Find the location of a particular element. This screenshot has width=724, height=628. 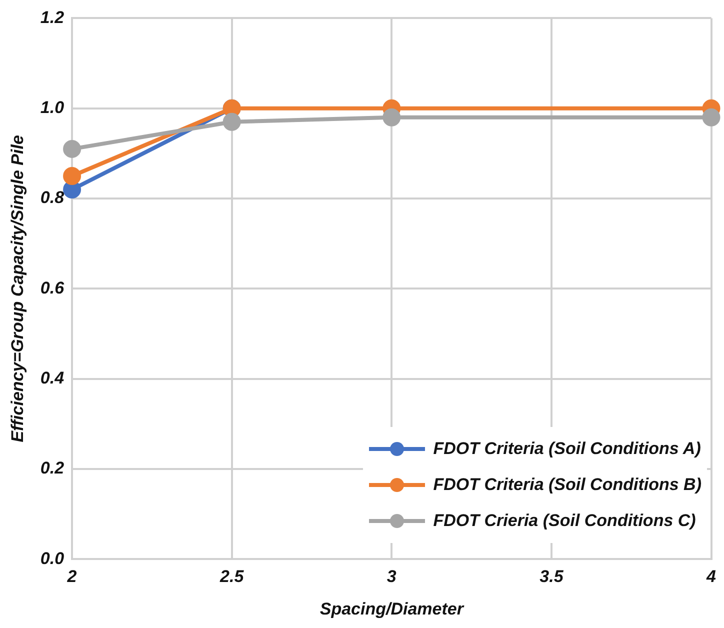

y-tick-label: 0.8 is located at coordinates (52, 198).